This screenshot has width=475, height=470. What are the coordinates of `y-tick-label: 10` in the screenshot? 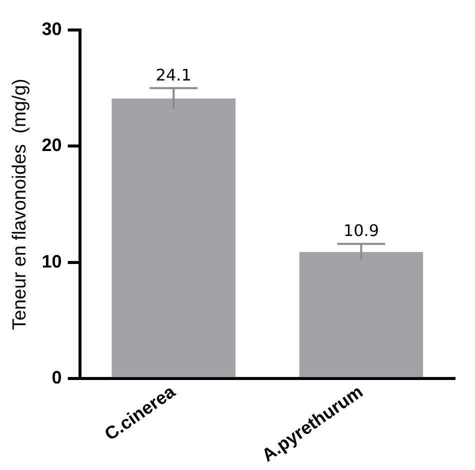 It's located at (52, 261).